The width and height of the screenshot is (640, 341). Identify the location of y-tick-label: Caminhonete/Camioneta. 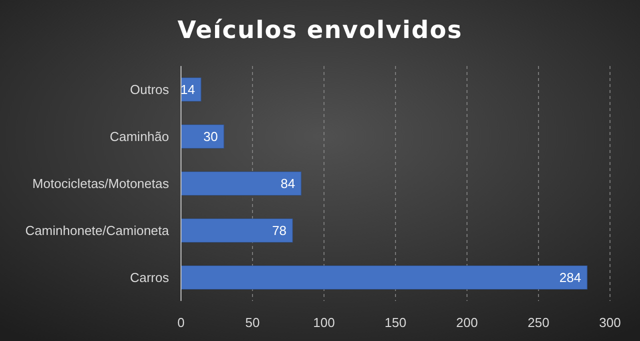
(97, 230).